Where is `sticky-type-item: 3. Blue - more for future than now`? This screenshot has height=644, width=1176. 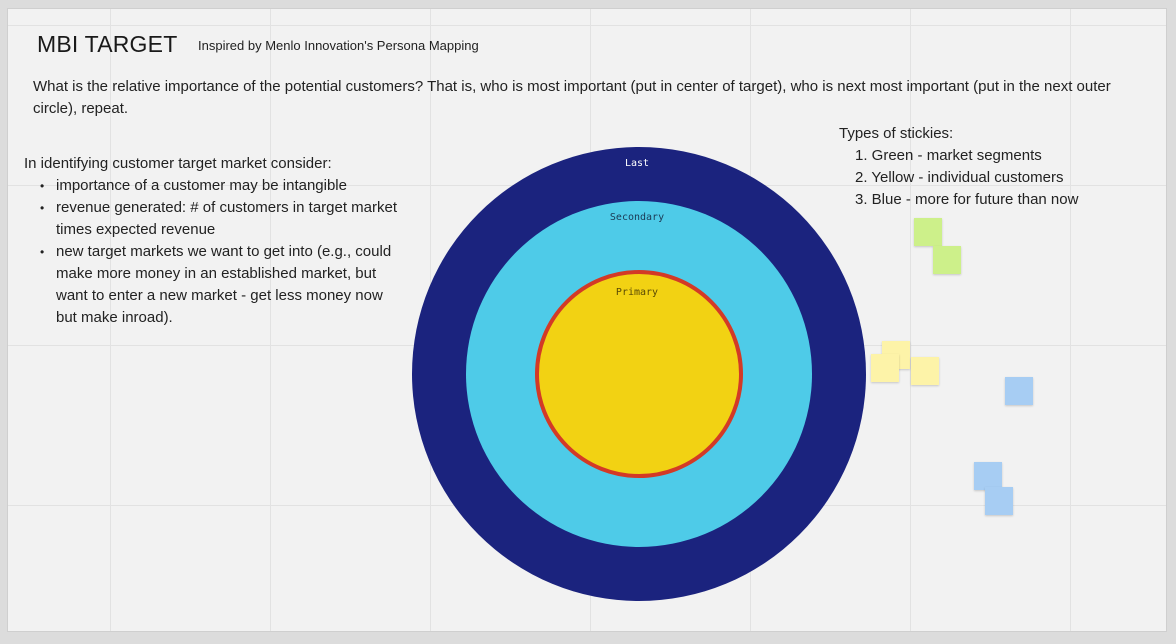 sticky-type-item: 3. Blue - more for future than now is located at coordinates (967, 199).